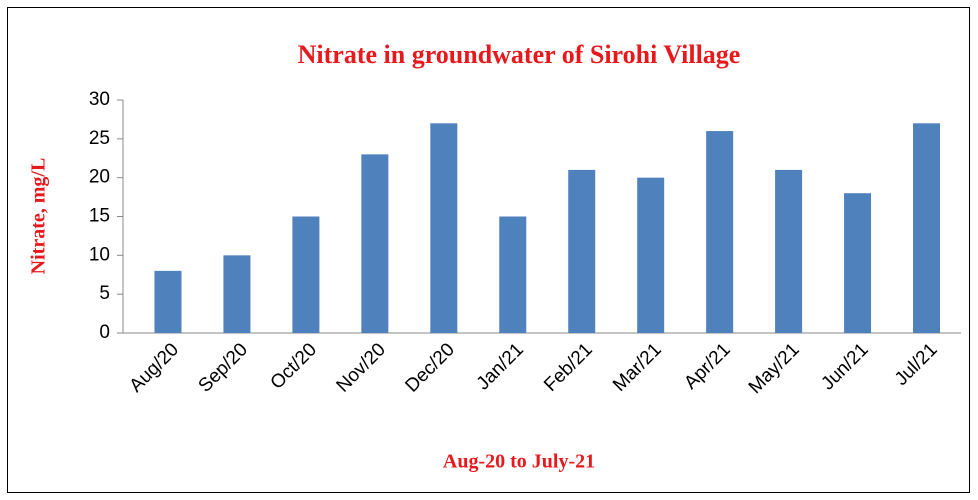 Image resolution: width=978 pixels, height=500 pixels. I want to click on y-tick-label: 20, so click(99, 177).